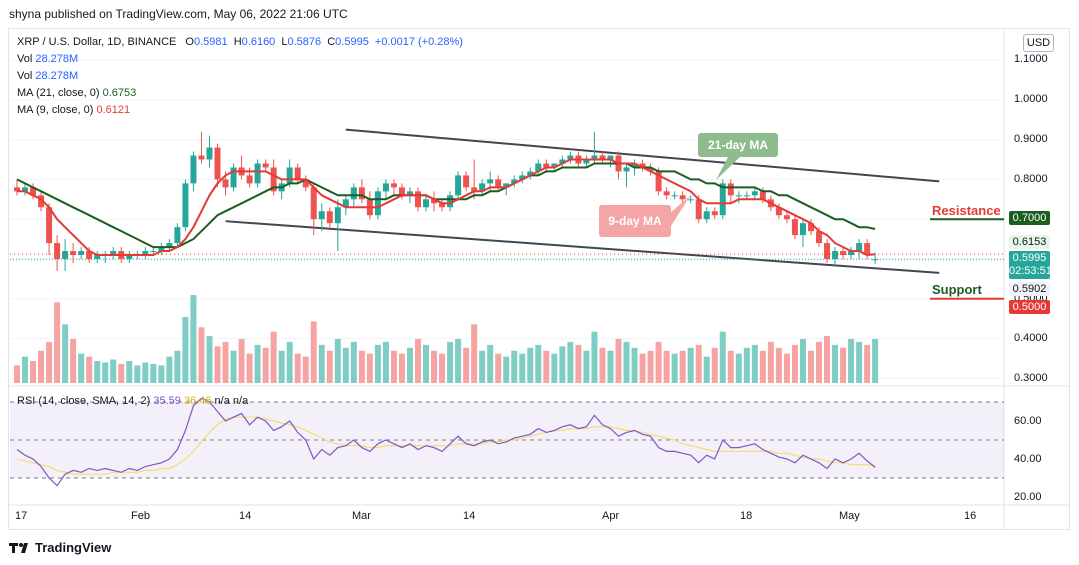  I want to click on price-tick: 0.9000, so click(1031, 139).